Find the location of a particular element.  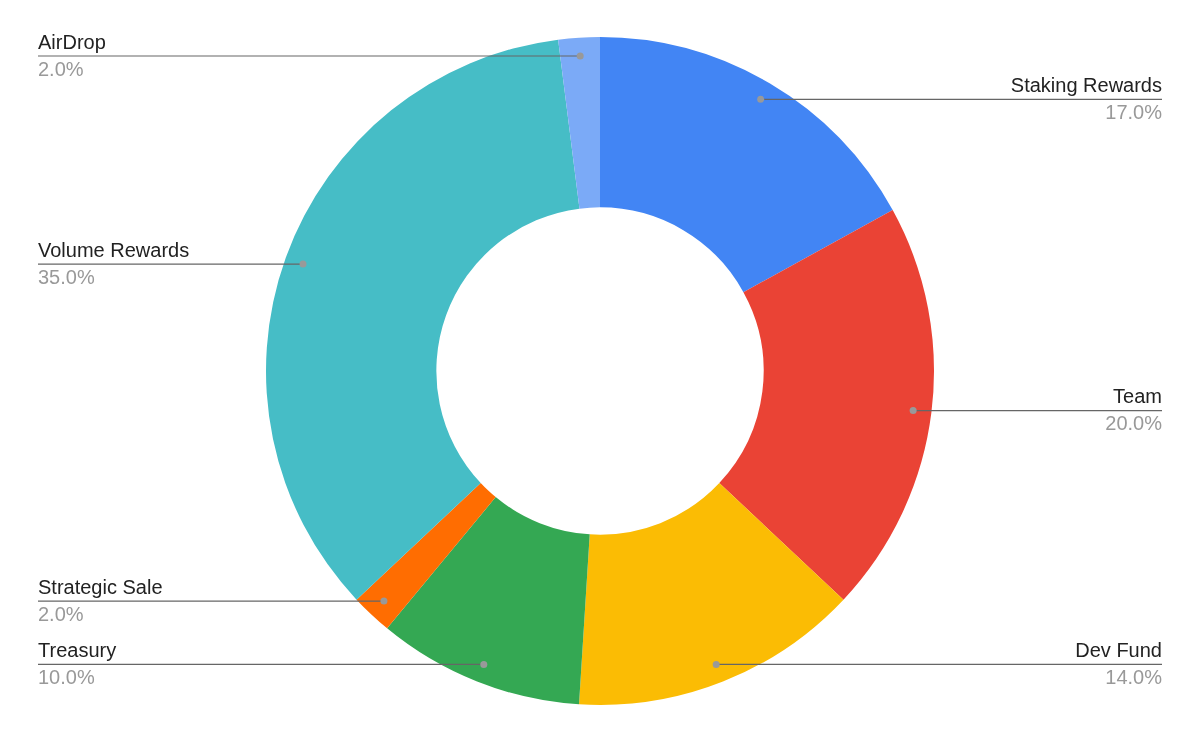

data-label: 14.0% is located at coordinates (1134, 676).